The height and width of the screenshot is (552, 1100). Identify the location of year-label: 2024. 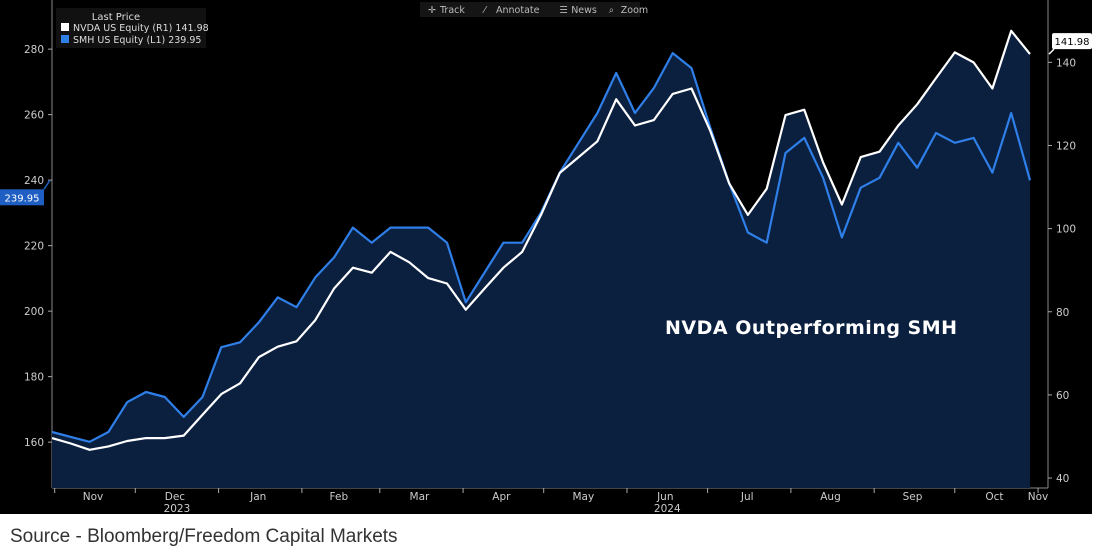
(667, 508).